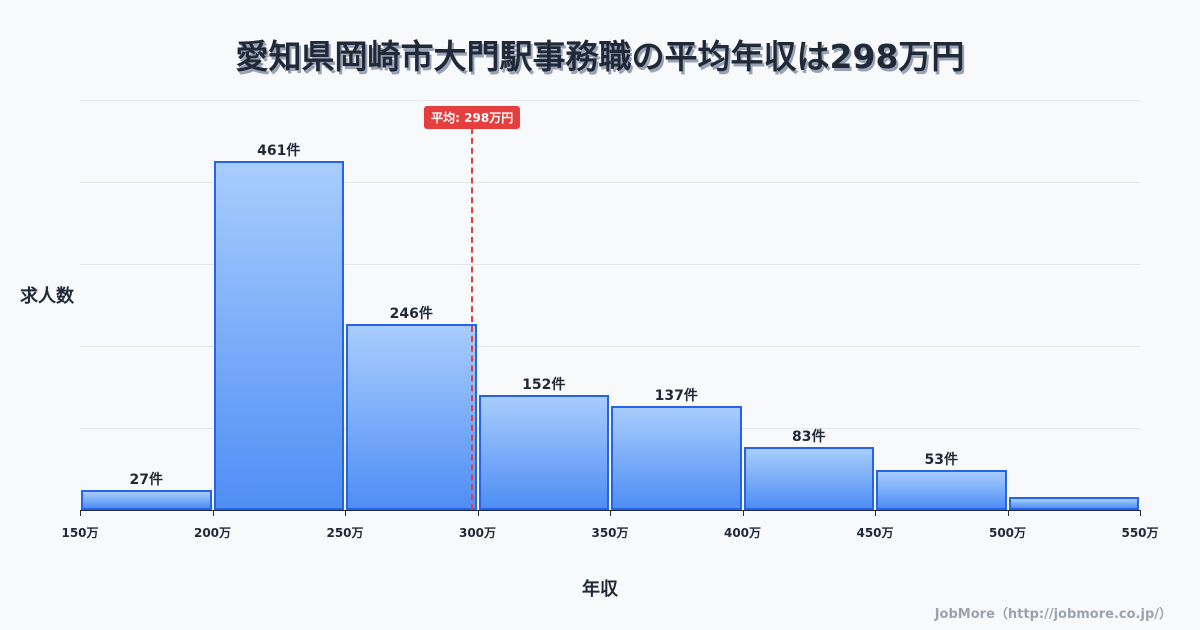  I want to click on average-badge: 平均: 298万円, so click(472, 117).